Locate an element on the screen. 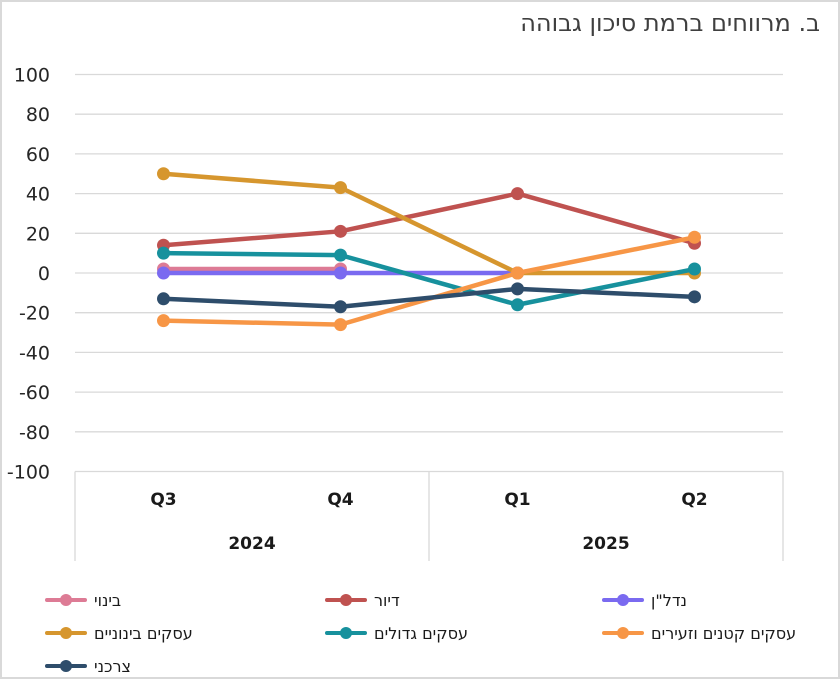 The height and width of the screenshot is (681, 840). y-tick-label: 80 is located at coordinates (38, 115).